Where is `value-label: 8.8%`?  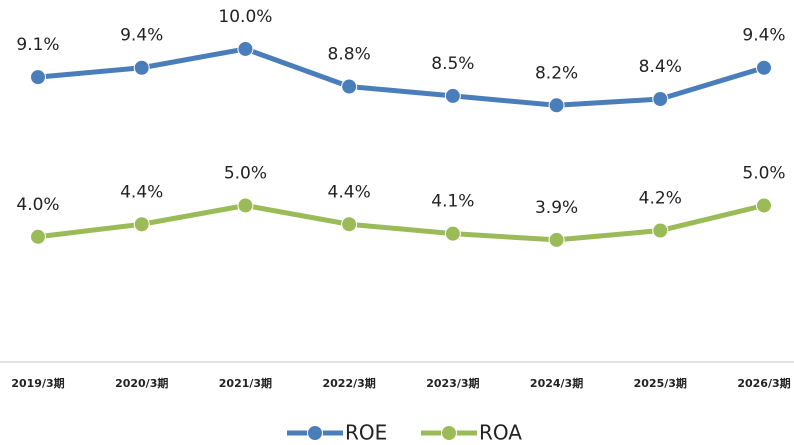
value-label: 8.8% is located at coordinates (349, 55).